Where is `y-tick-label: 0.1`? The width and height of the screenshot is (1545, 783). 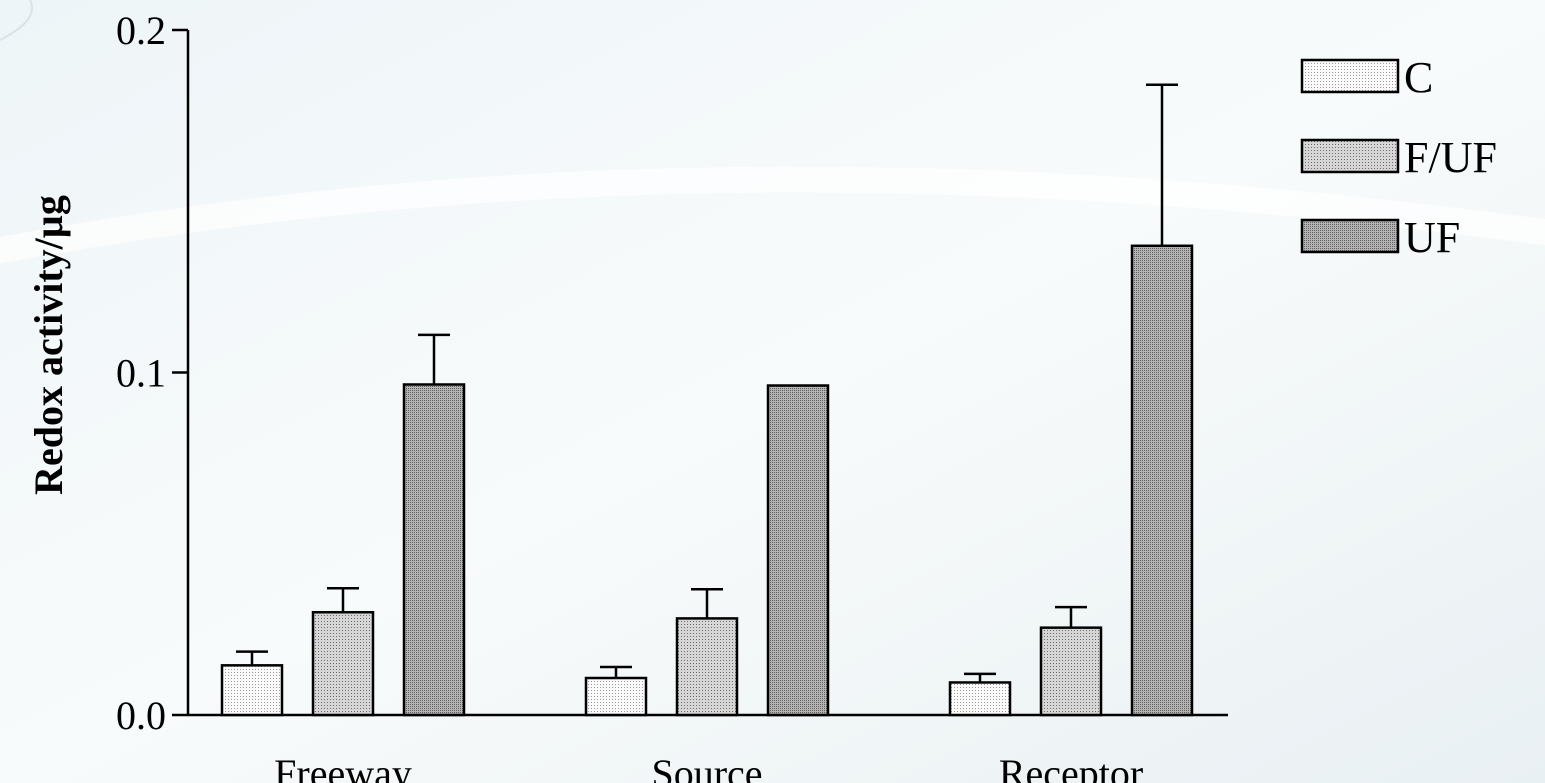 y-tick-label: 0.1 is located at coordinates (141, 373).